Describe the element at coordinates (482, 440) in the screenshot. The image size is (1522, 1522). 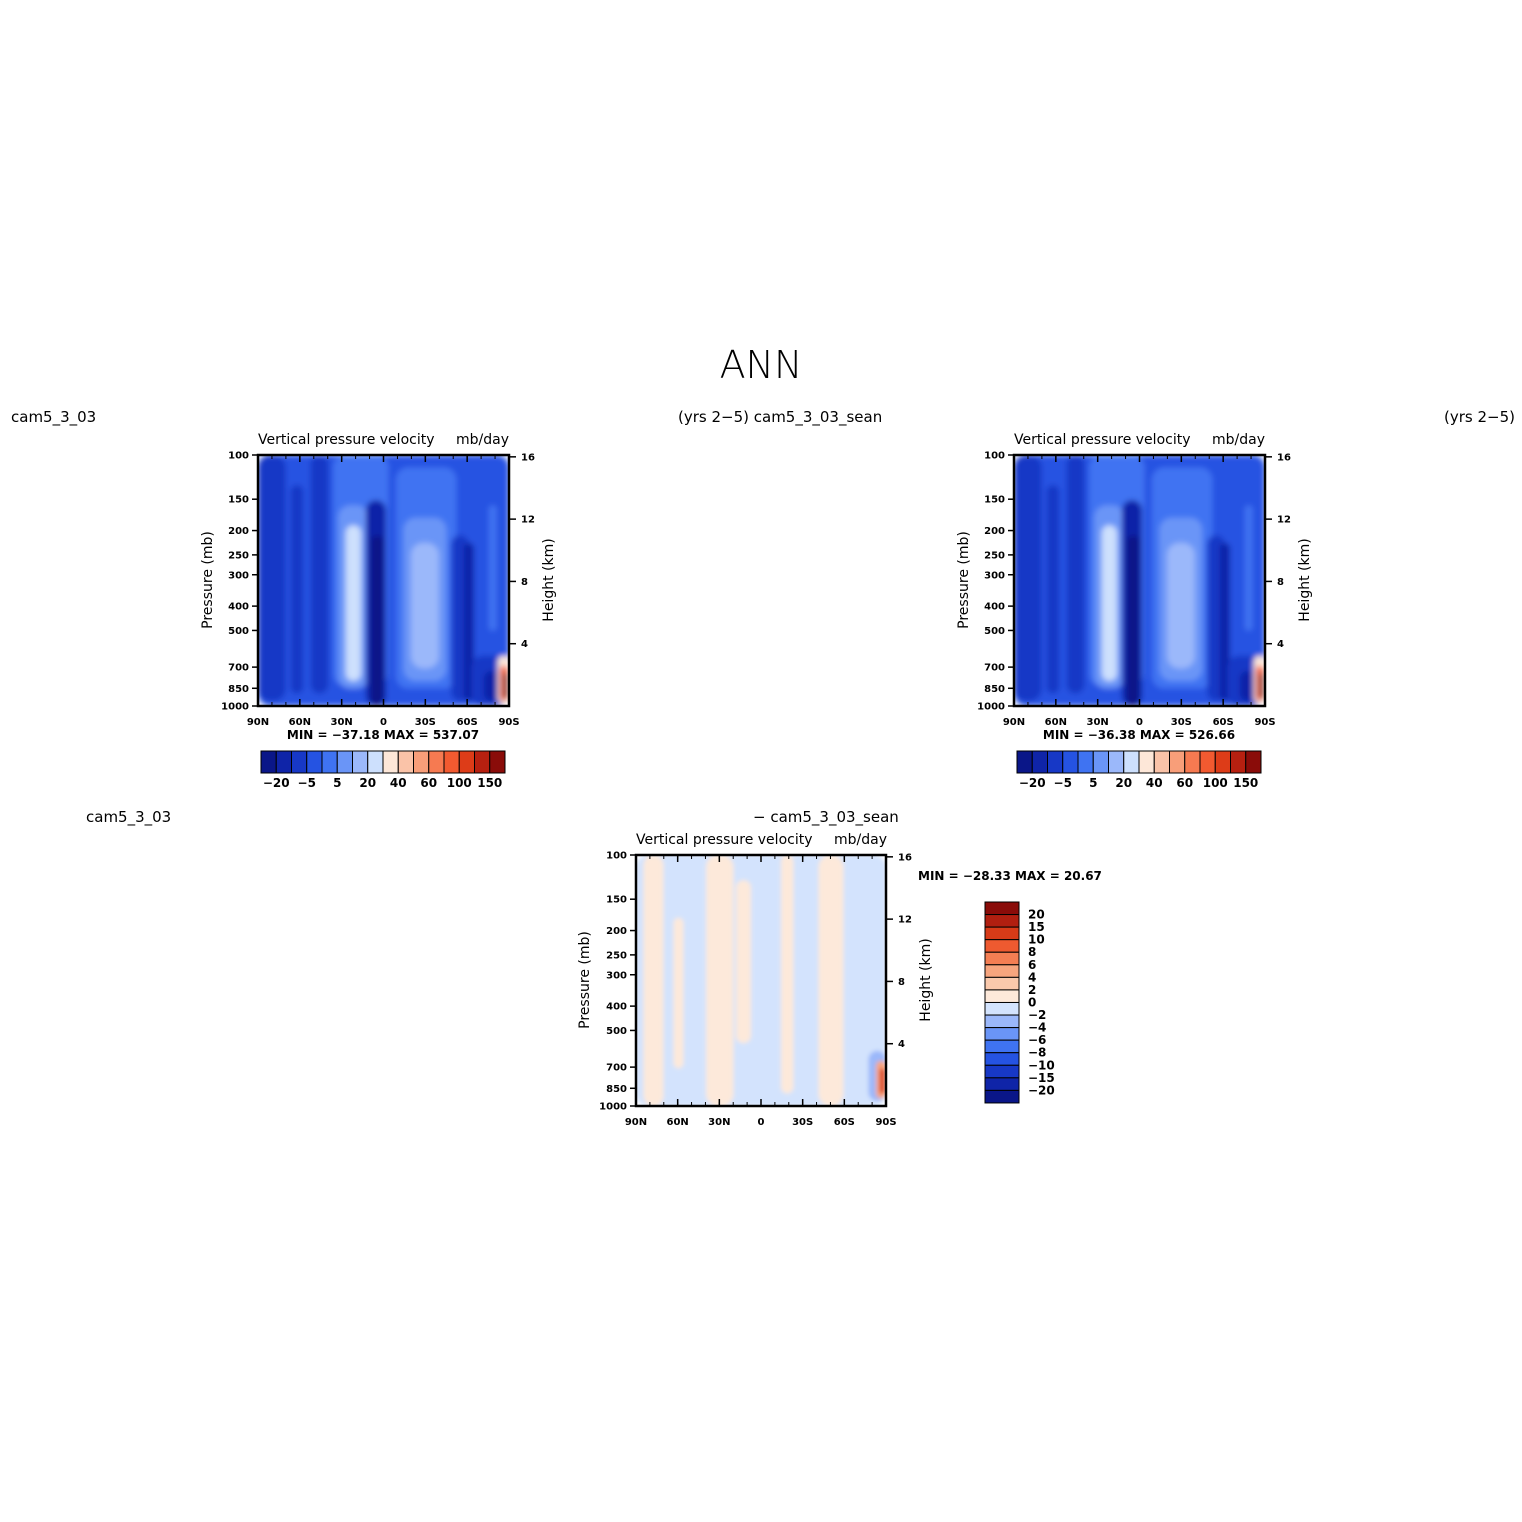
I see `panel-model-title-right: mb/day` at that location.